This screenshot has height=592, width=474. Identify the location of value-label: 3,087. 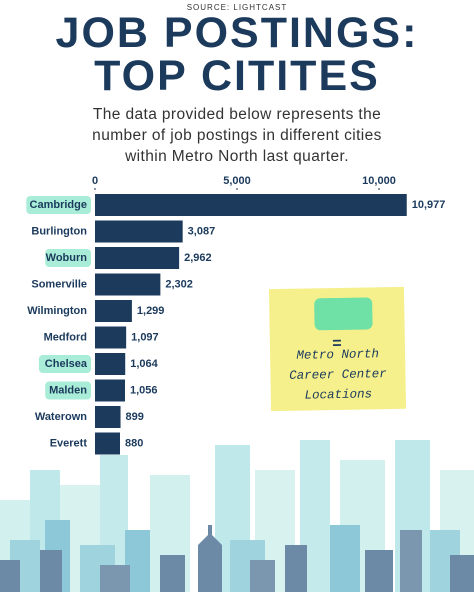
(202, 231).